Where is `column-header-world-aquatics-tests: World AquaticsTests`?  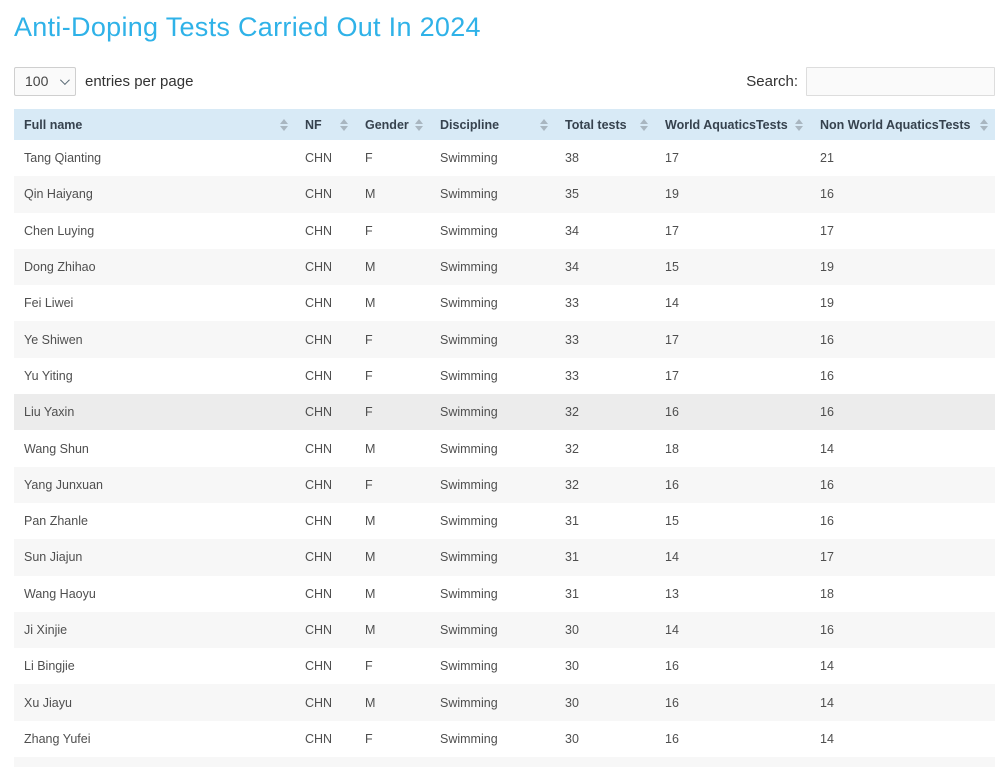 column-header-world-aquatics-tests: World AquaticsTests is located at coordinates (732, 124).